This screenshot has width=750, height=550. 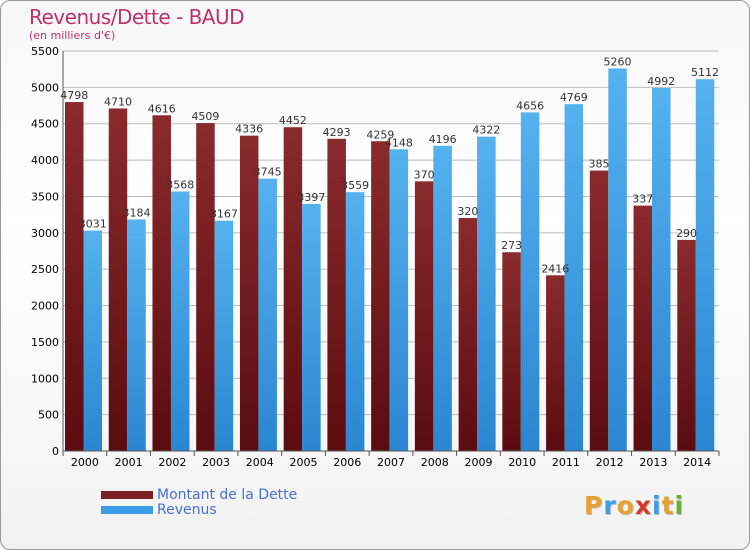 I want to click on legend-swatch-revenus, so click(x=127, y=509).